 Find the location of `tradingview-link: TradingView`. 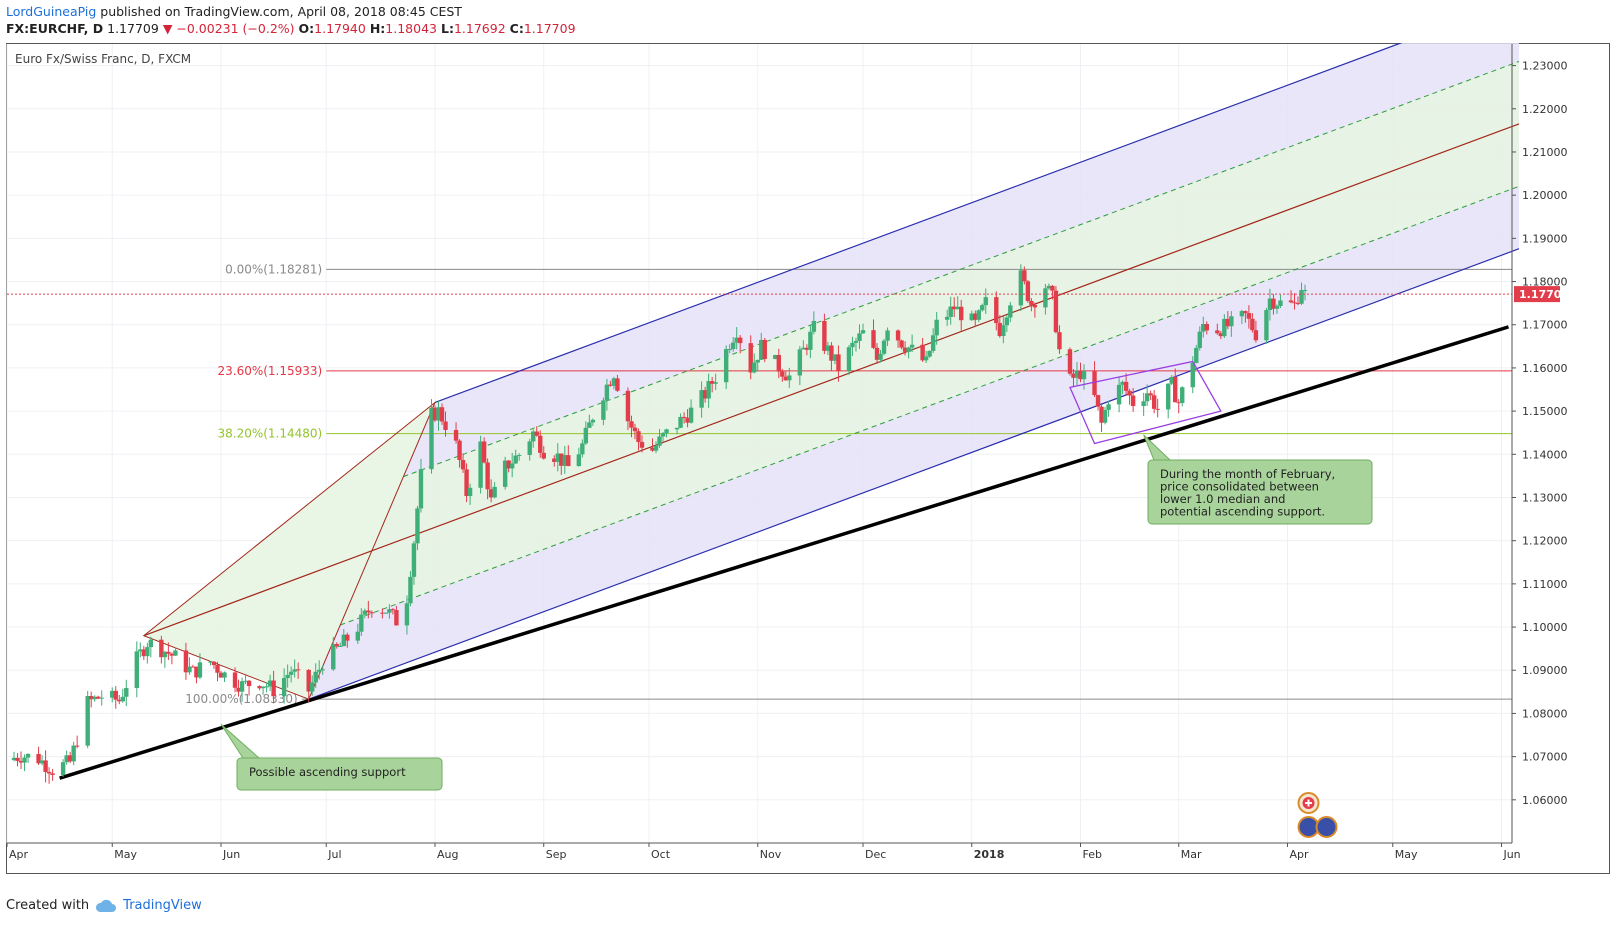

tradingview-link: TradingView is located at coordinates (162, 905).